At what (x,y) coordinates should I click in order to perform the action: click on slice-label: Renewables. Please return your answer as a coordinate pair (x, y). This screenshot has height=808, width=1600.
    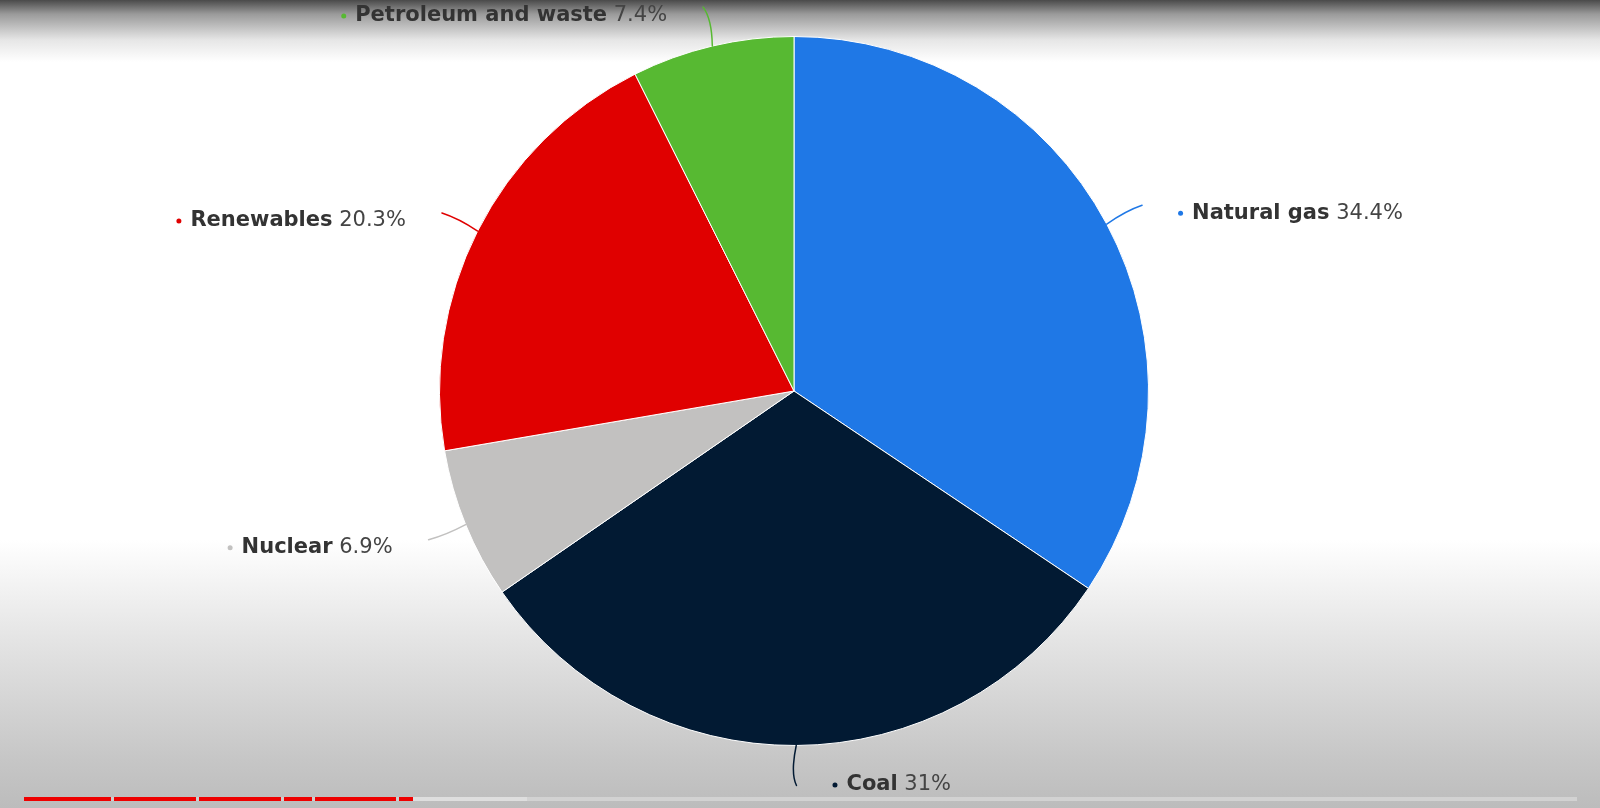
    Looking at the image, I should click on (261, 219).